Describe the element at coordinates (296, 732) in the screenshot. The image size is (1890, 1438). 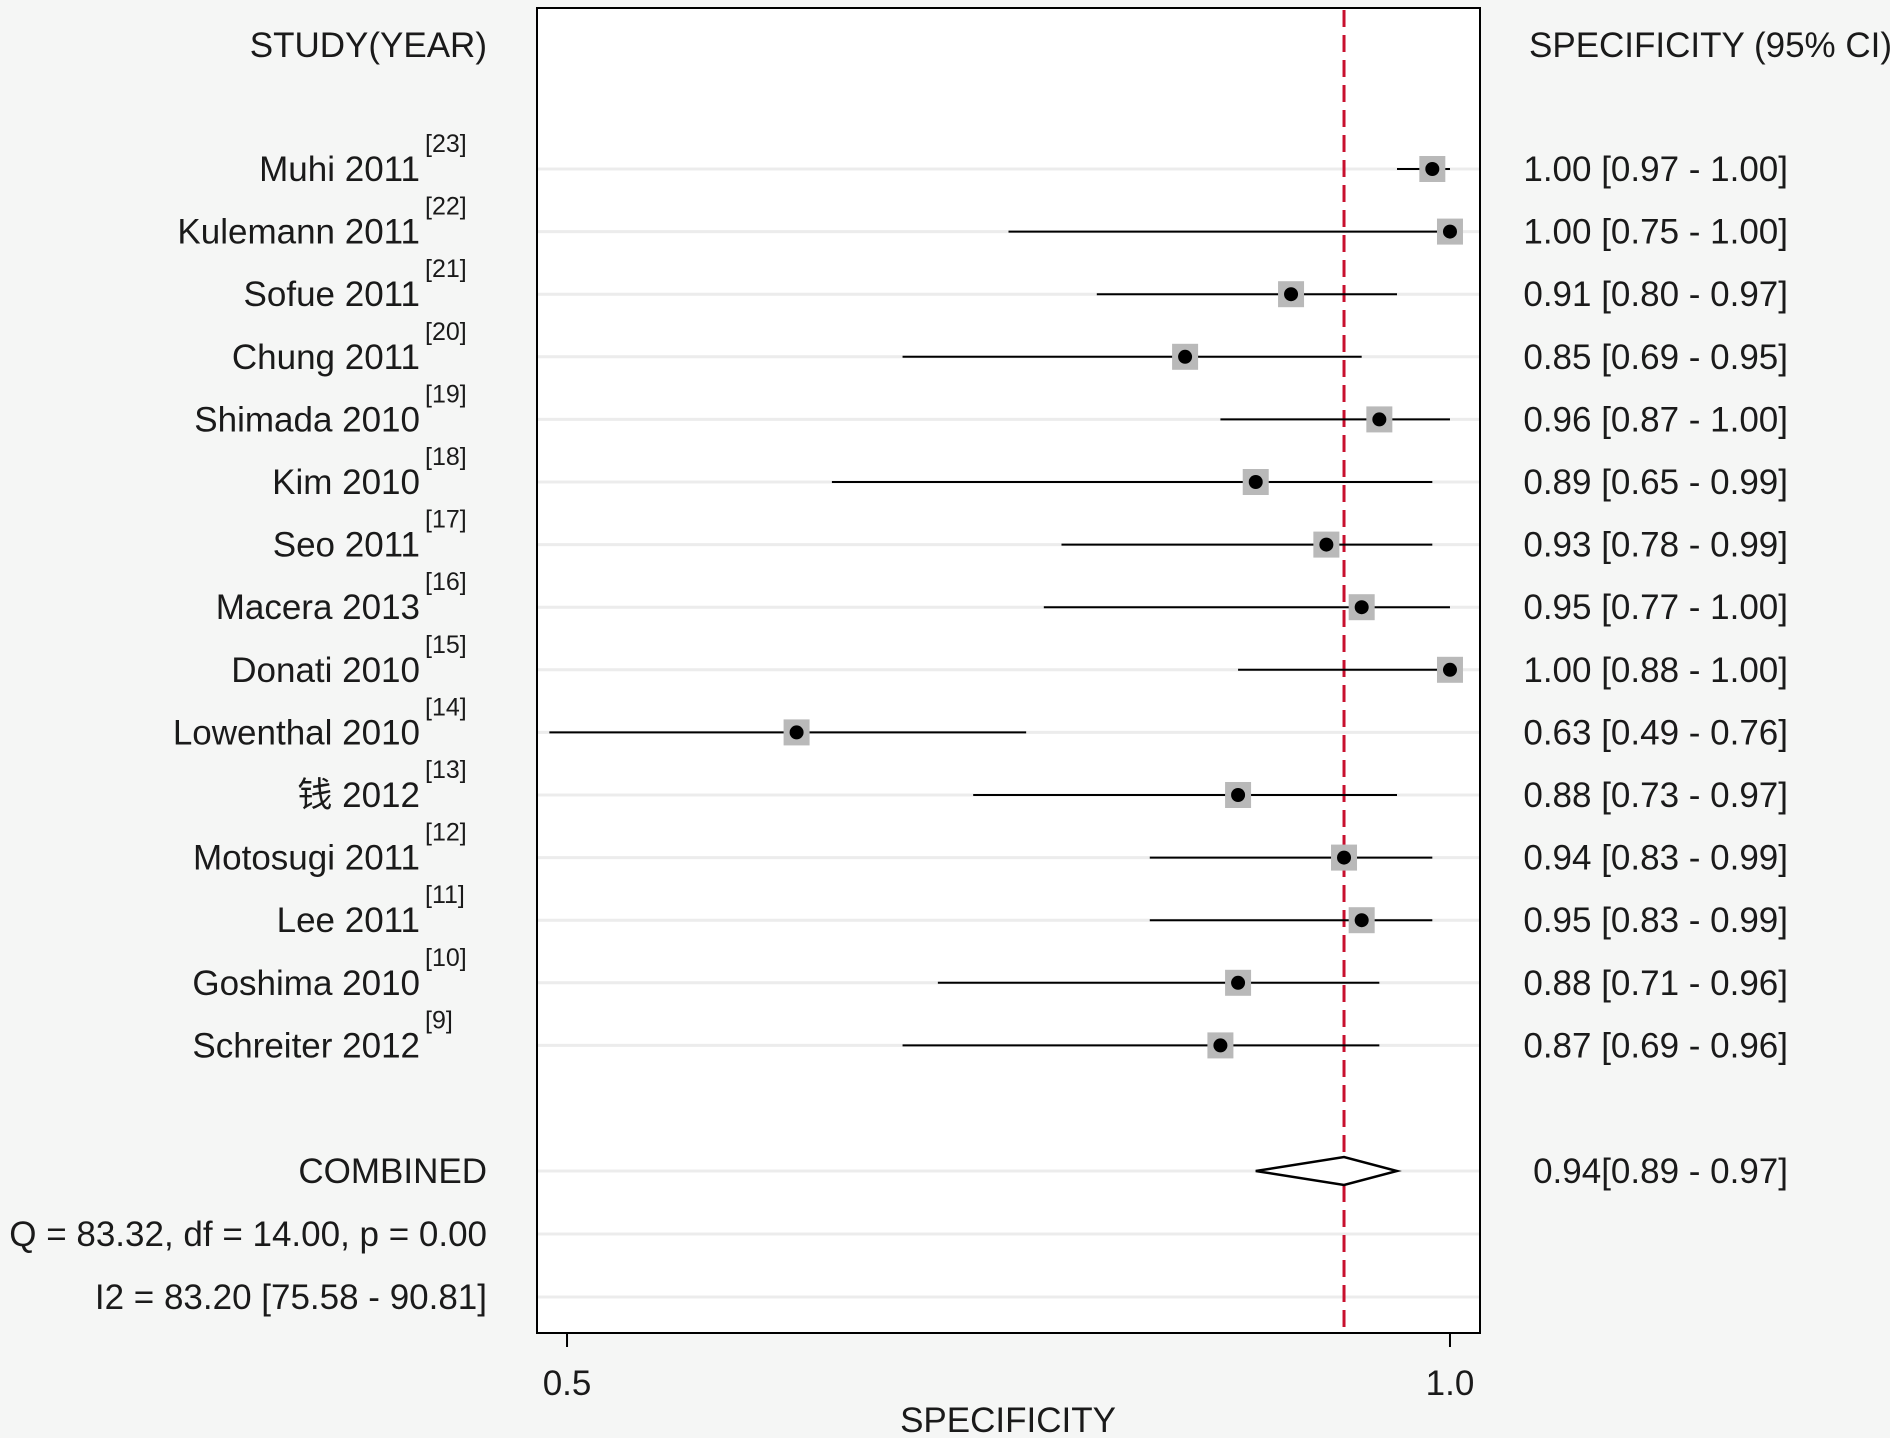
I see `study-label: Lowenthal 2010` at that location.